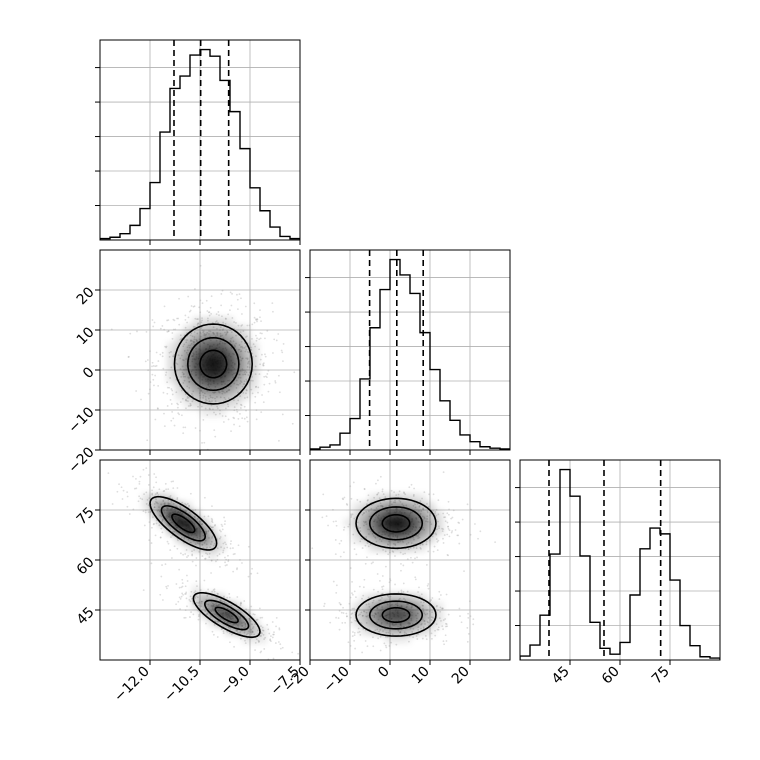 This screenshot has width=760, height=760. What do you see at coordinates (410, 350) in the screenshot?
I see `panel-frame` at bounding box center [410, 350].